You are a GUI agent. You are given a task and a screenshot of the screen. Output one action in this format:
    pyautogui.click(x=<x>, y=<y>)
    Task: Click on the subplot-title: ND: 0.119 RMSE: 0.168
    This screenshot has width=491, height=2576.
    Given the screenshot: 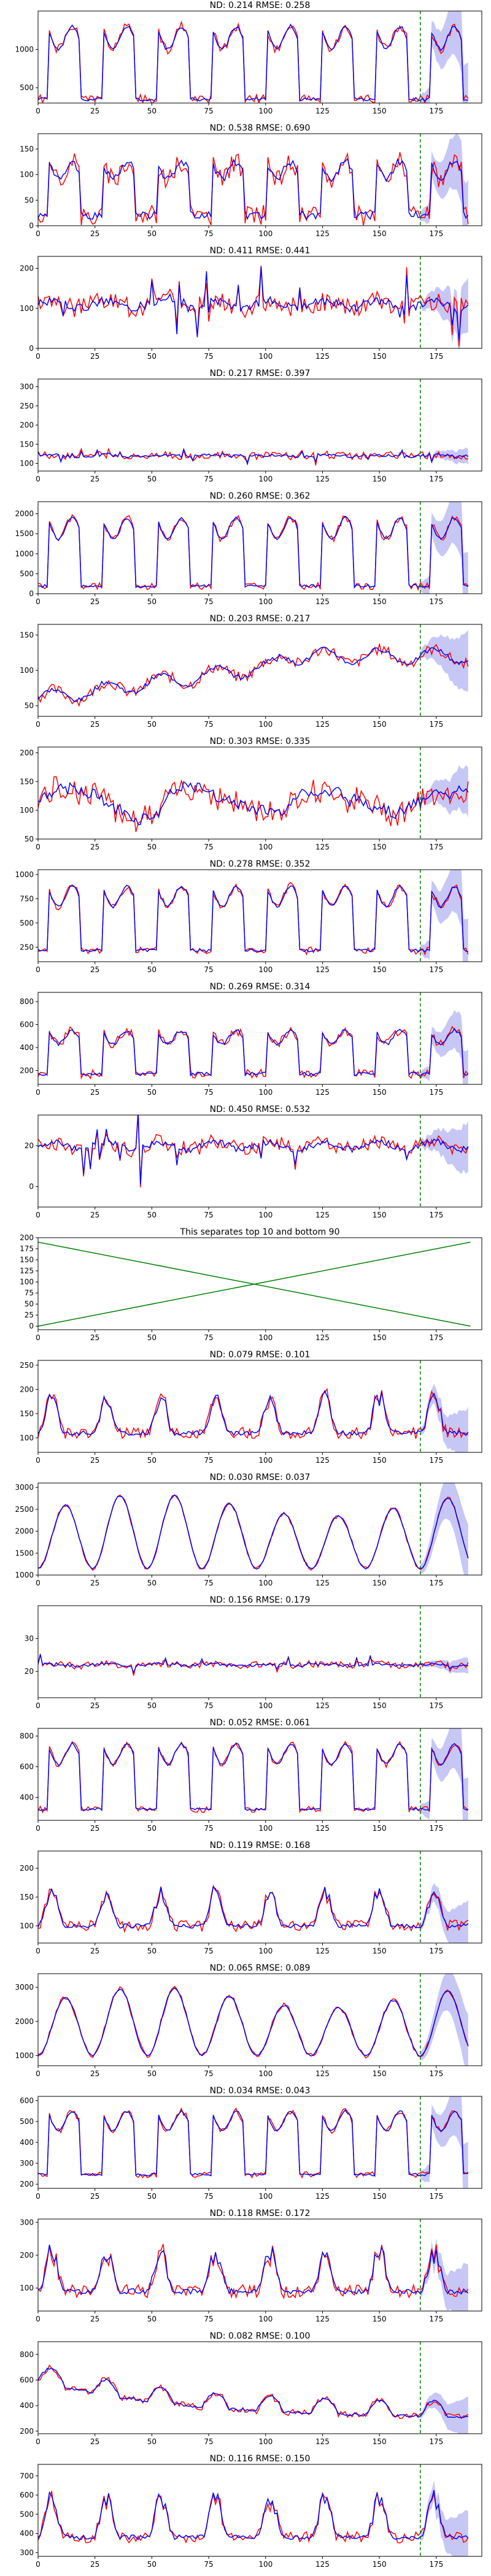 What is the action you would take?
    pyautogui.click(x=260, y=1845)
    